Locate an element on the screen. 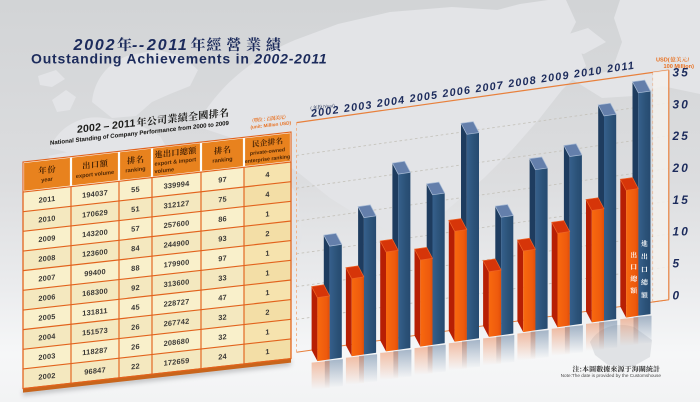  svg-text: 194037 is located at coordinates (95, 194).